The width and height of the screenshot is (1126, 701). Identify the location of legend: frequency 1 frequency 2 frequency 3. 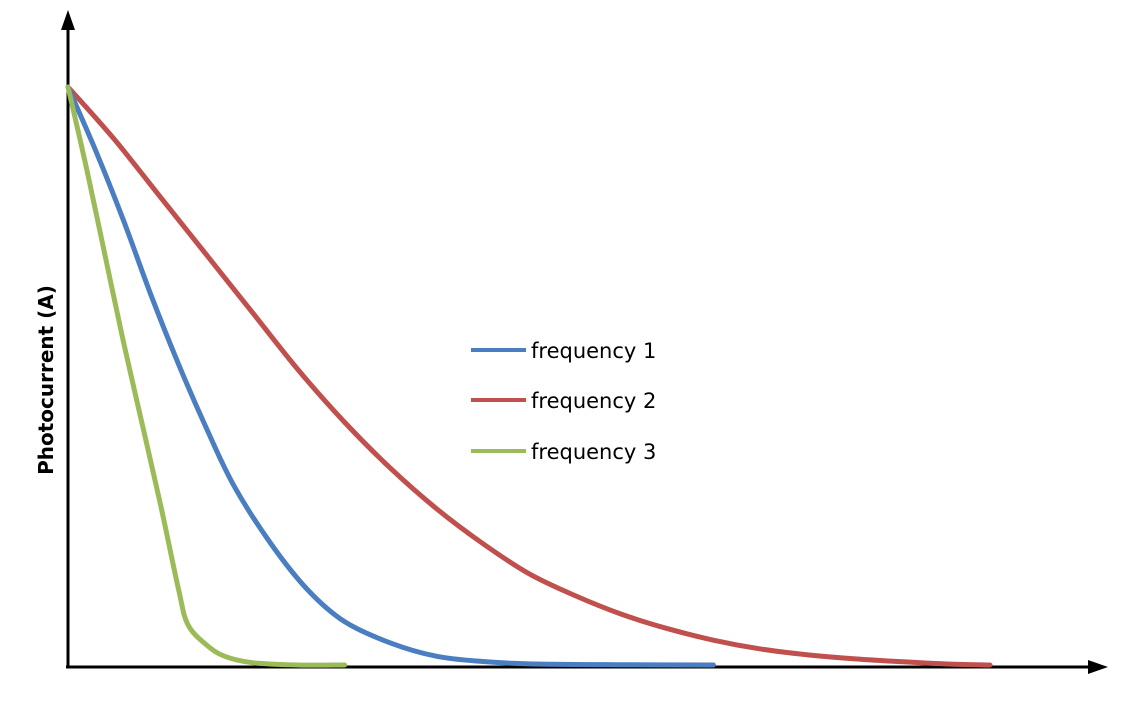
(563, 401).